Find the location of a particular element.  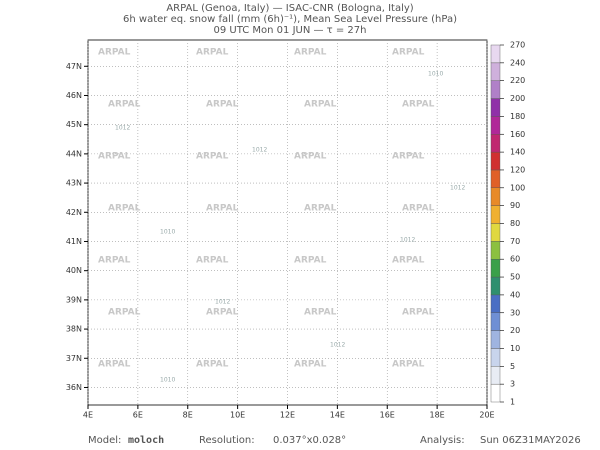

lon-tick-label: 8E is located at coordinates (188, 415).